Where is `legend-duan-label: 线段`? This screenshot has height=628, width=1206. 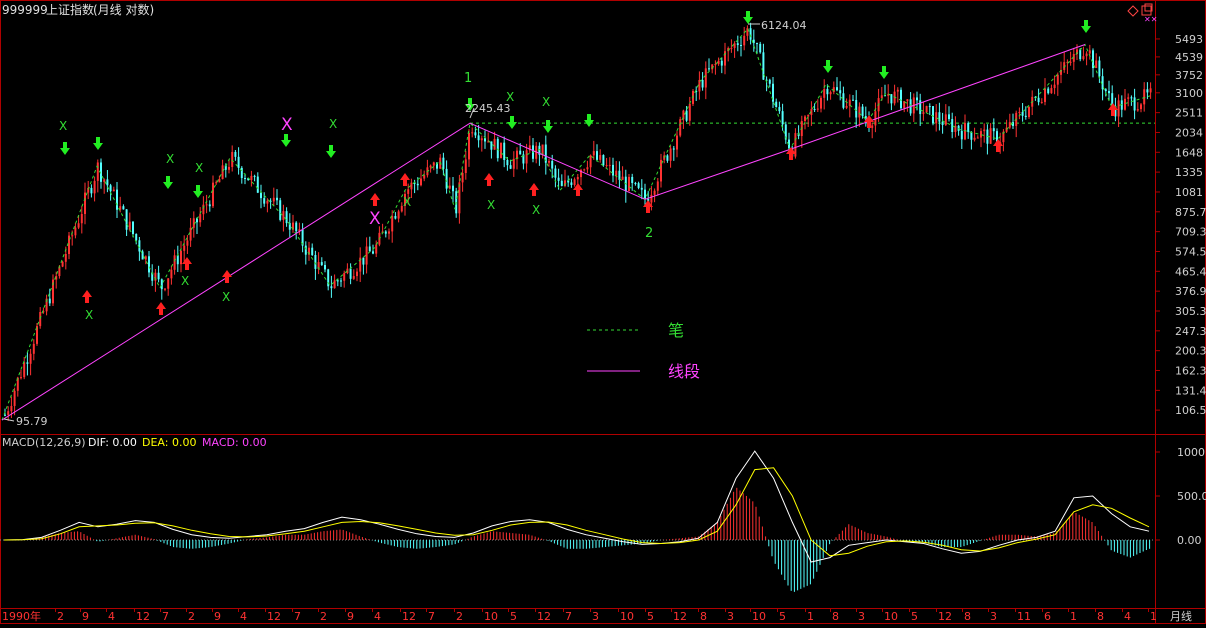
legend-duan-label: 线段 is located at coordinates (684, 371).